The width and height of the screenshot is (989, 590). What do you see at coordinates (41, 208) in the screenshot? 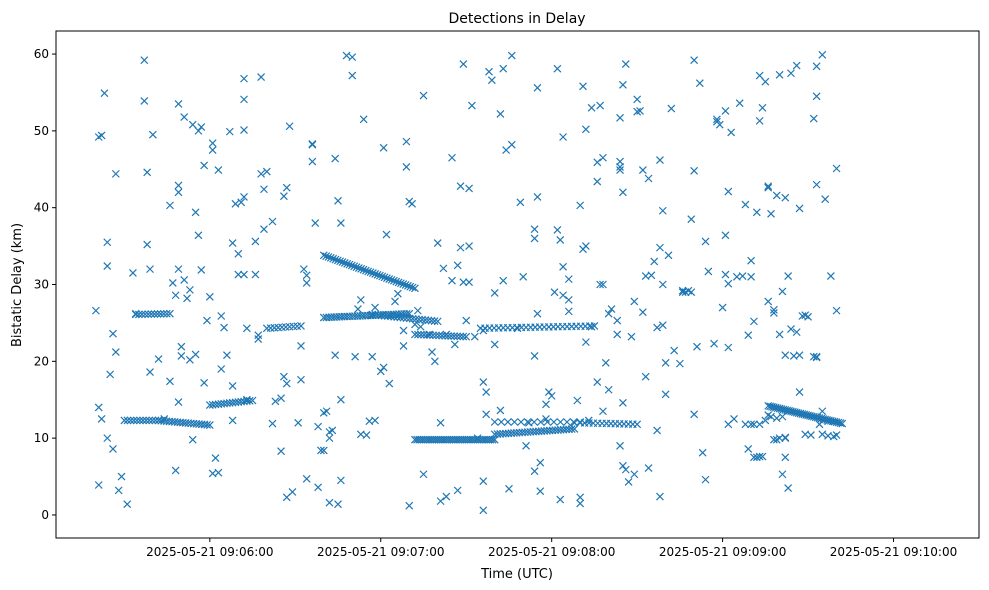
I see `y-tick-label: 40` at bounding box center [41, 208].